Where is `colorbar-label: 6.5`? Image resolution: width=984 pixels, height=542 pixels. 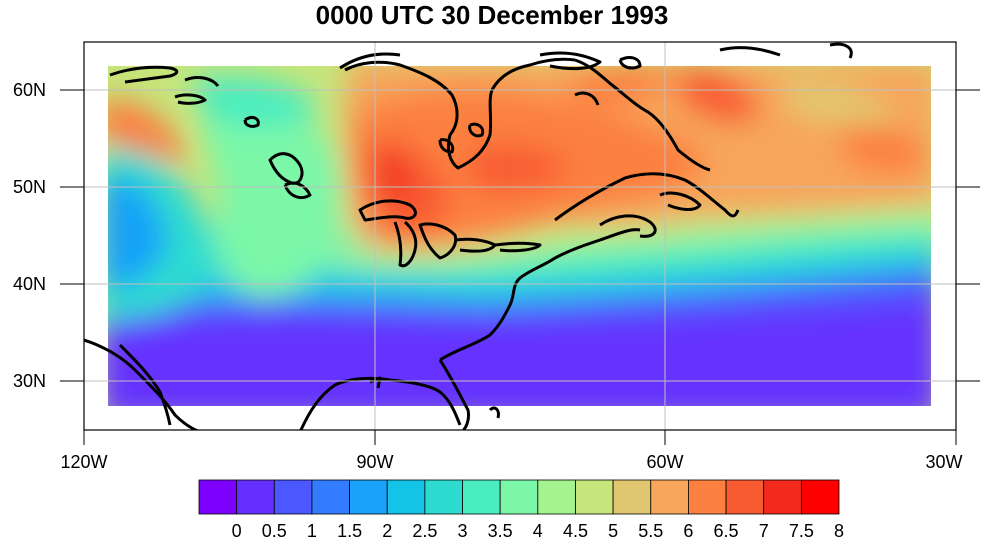
colorbar-label: 6.5 is located at coordinates (726, 531).